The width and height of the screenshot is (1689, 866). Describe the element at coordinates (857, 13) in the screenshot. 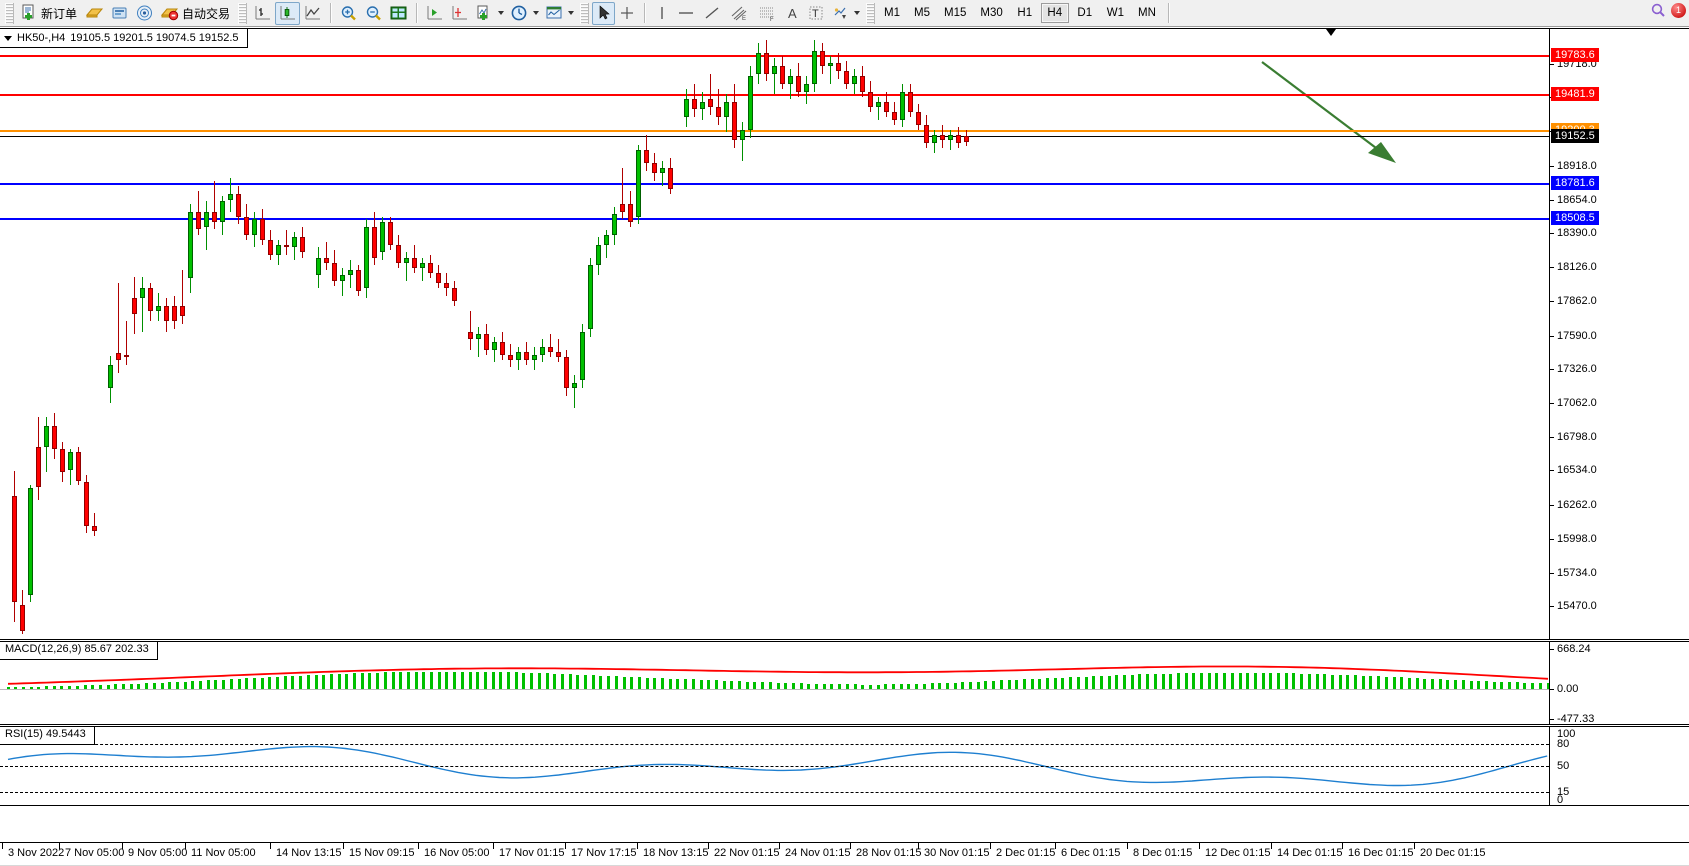

I see `objects-dropdown-caret` at that location.